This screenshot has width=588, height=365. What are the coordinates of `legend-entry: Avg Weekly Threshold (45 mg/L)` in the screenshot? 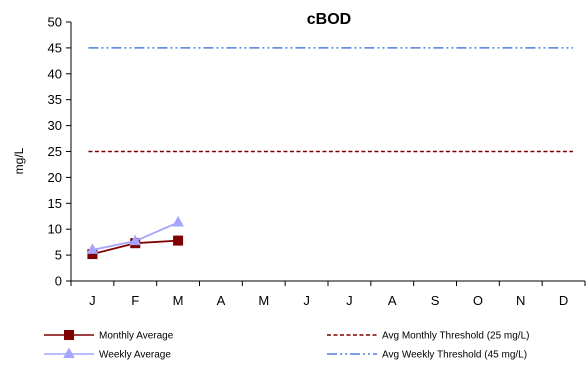 It's located at (427, 355).